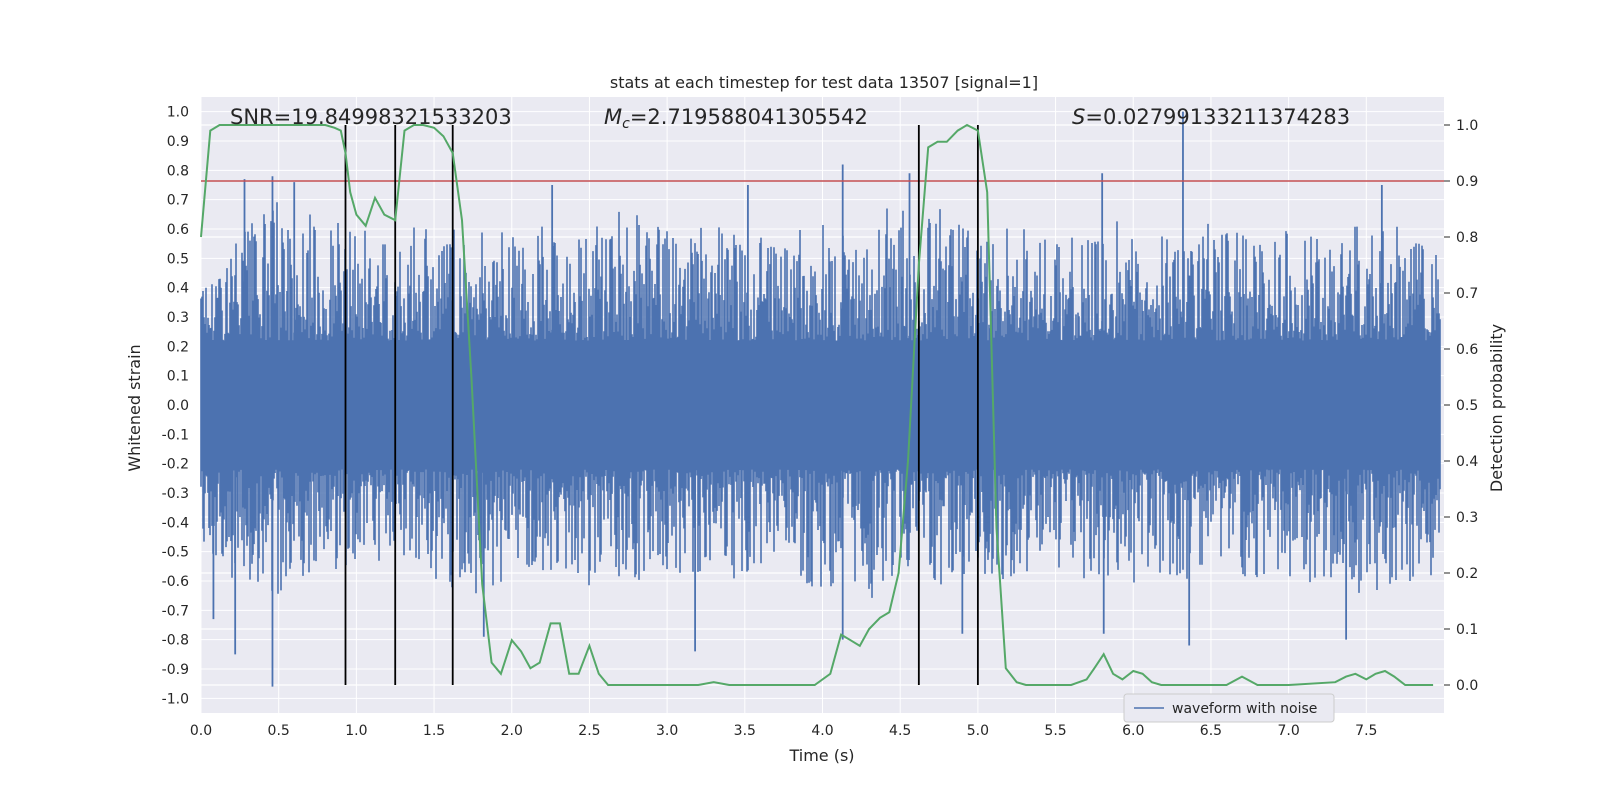  I want to click on x-tick-label: 2.5, so click(589, 731).